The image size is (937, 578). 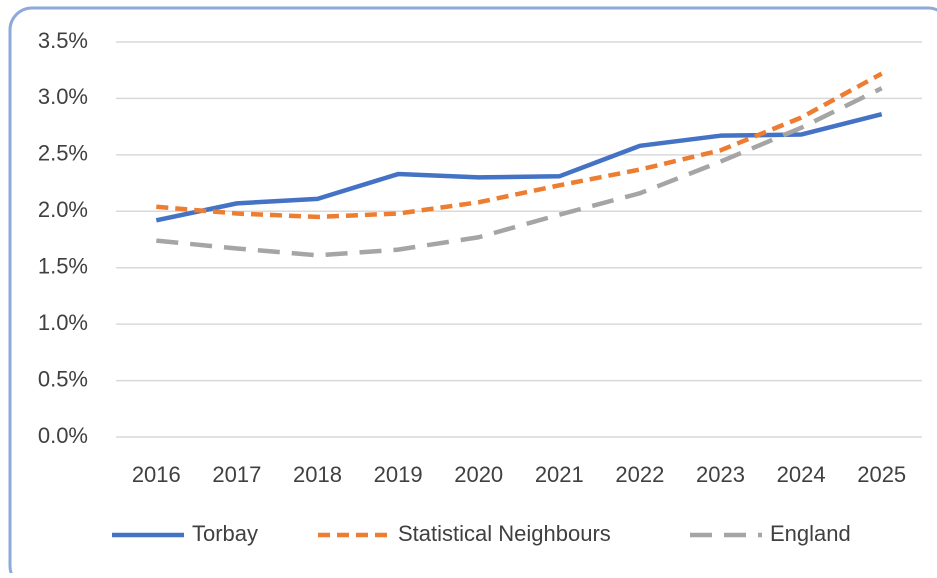 I want to click on y-tick-label: 3.5%, so click(x=63, y=40).